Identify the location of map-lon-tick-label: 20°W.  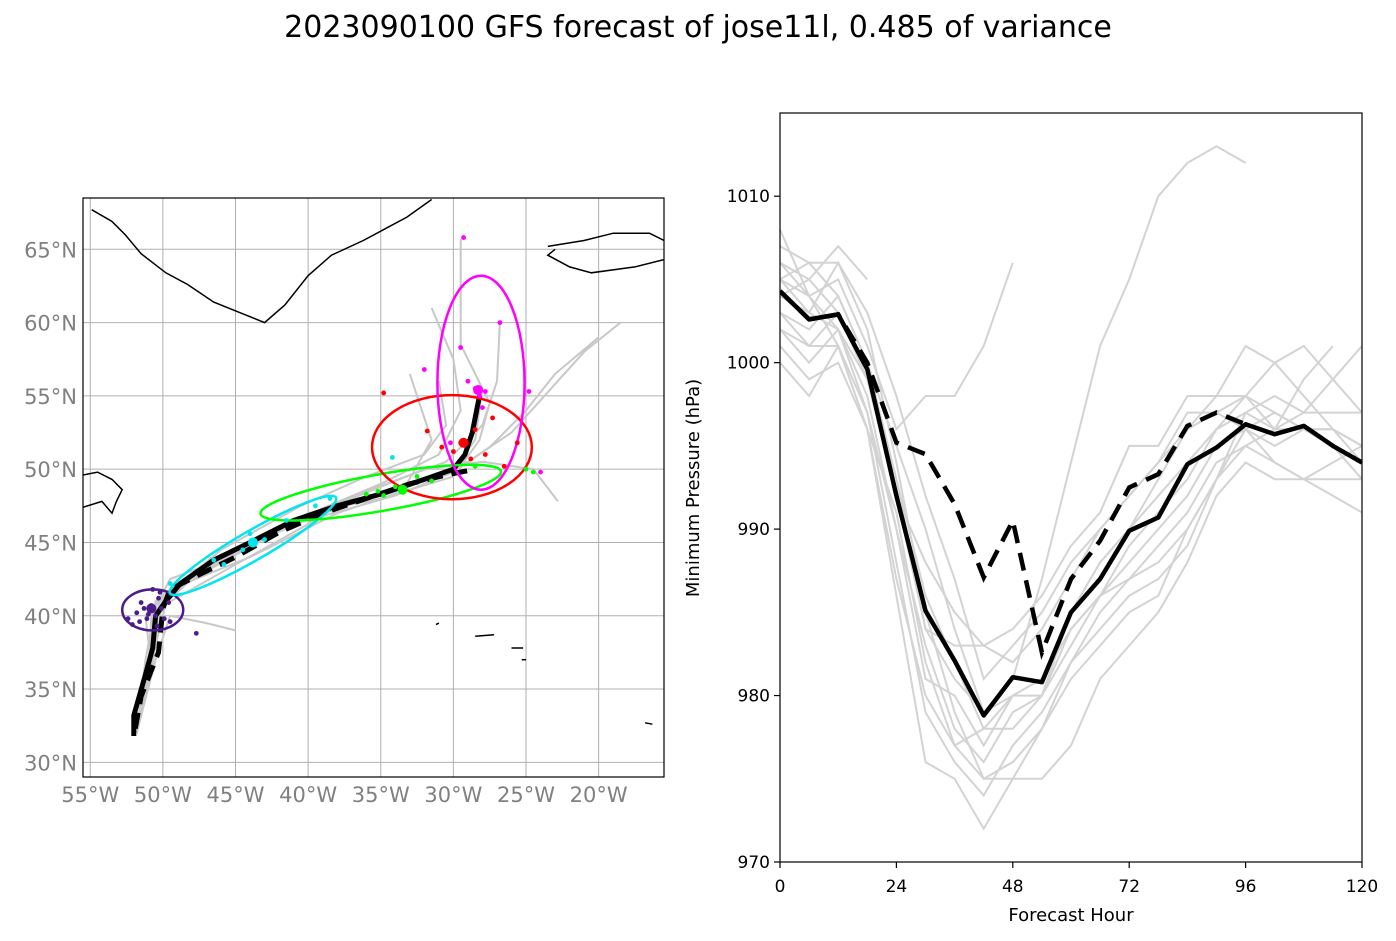
(599, 795).